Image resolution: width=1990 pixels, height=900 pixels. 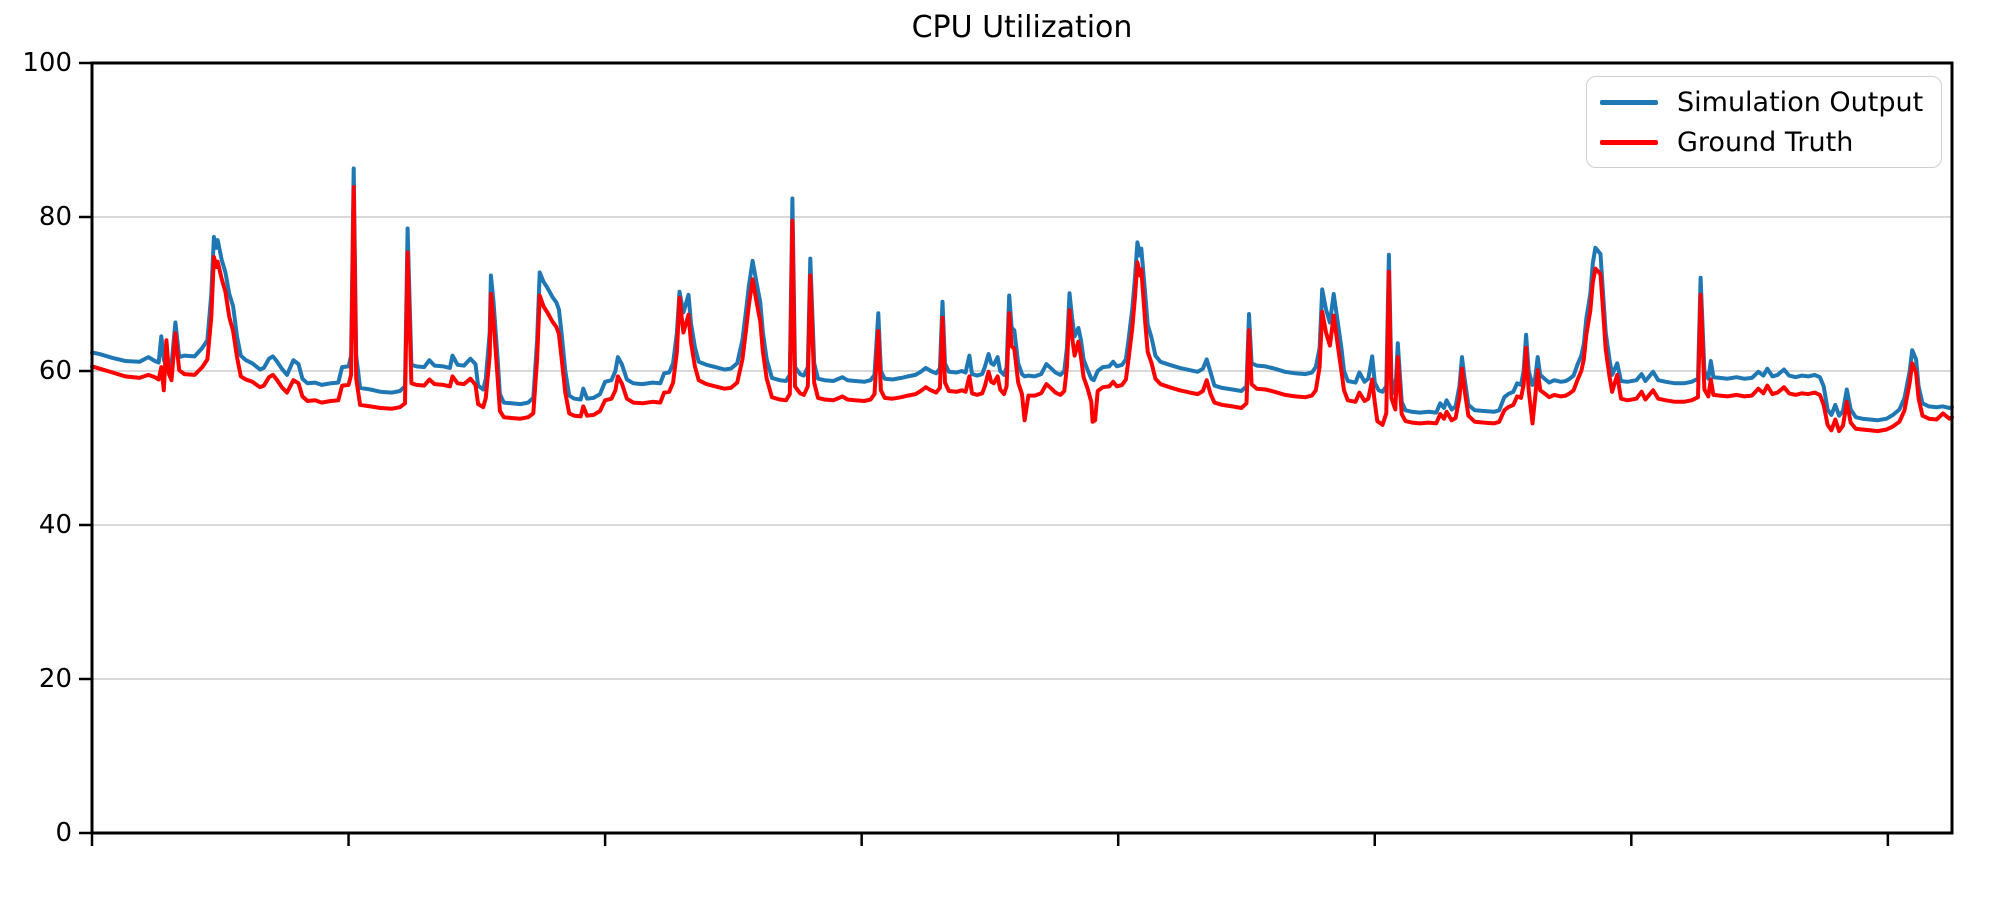 I want to click on y-tick-label-0: 0, so click(x=63, y=833).